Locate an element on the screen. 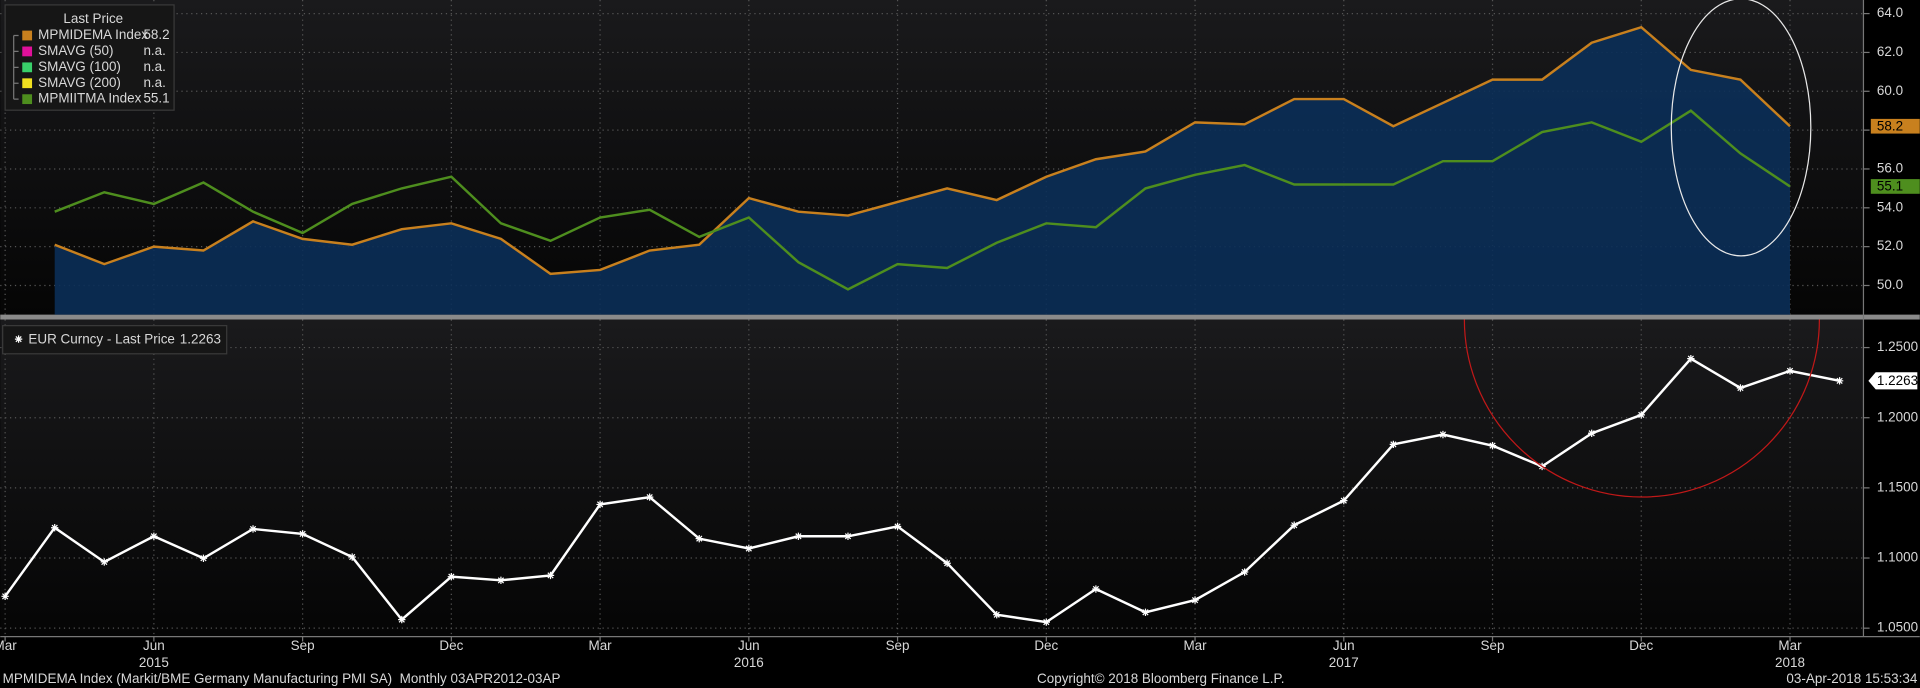 The height and width of the screenshot is (688, 1920). y-tick-label: 1.0500 is located at coordinates (1897, 627).